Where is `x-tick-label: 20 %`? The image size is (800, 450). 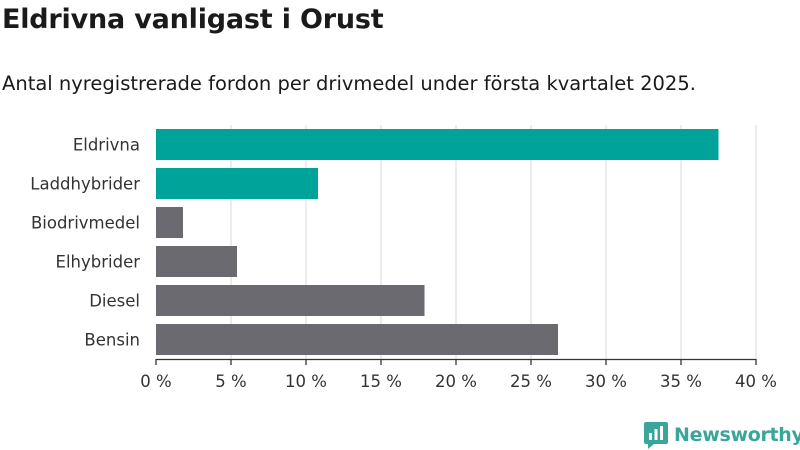 x-tick-label: 20 % is located at coordinates (456, 381).